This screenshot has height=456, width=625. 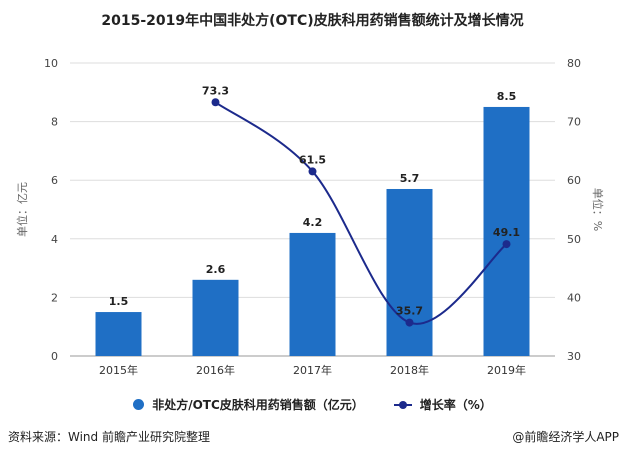 What do you see at coordinates (409, 311) in the screenshot?
I see `line-data-label: 35.7` at bounding box center [409, 311].